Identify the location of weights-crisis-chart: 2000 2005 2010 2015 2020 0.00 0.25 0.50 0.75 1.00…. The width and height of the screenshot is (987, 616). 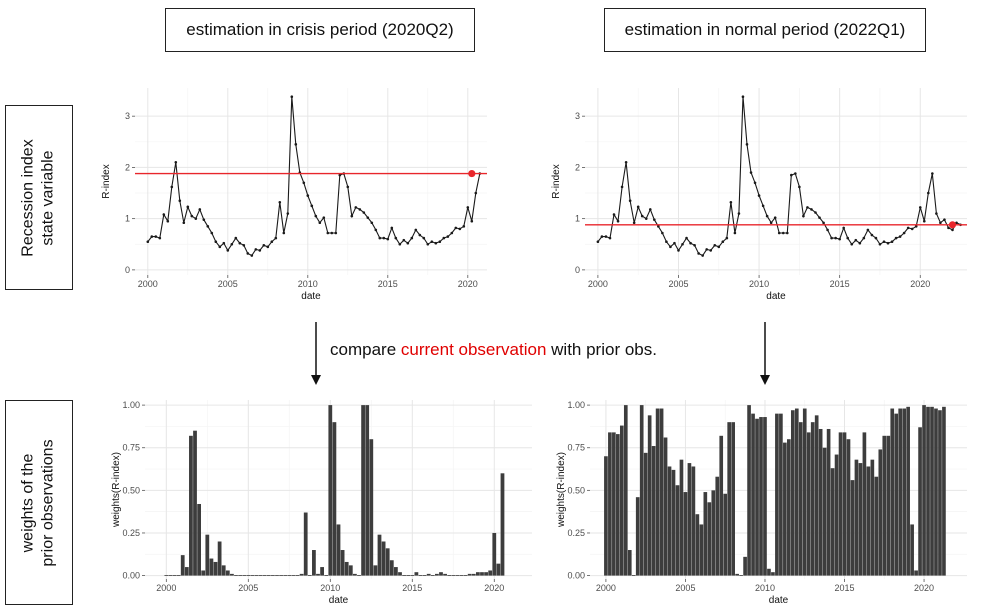
(321, 503).